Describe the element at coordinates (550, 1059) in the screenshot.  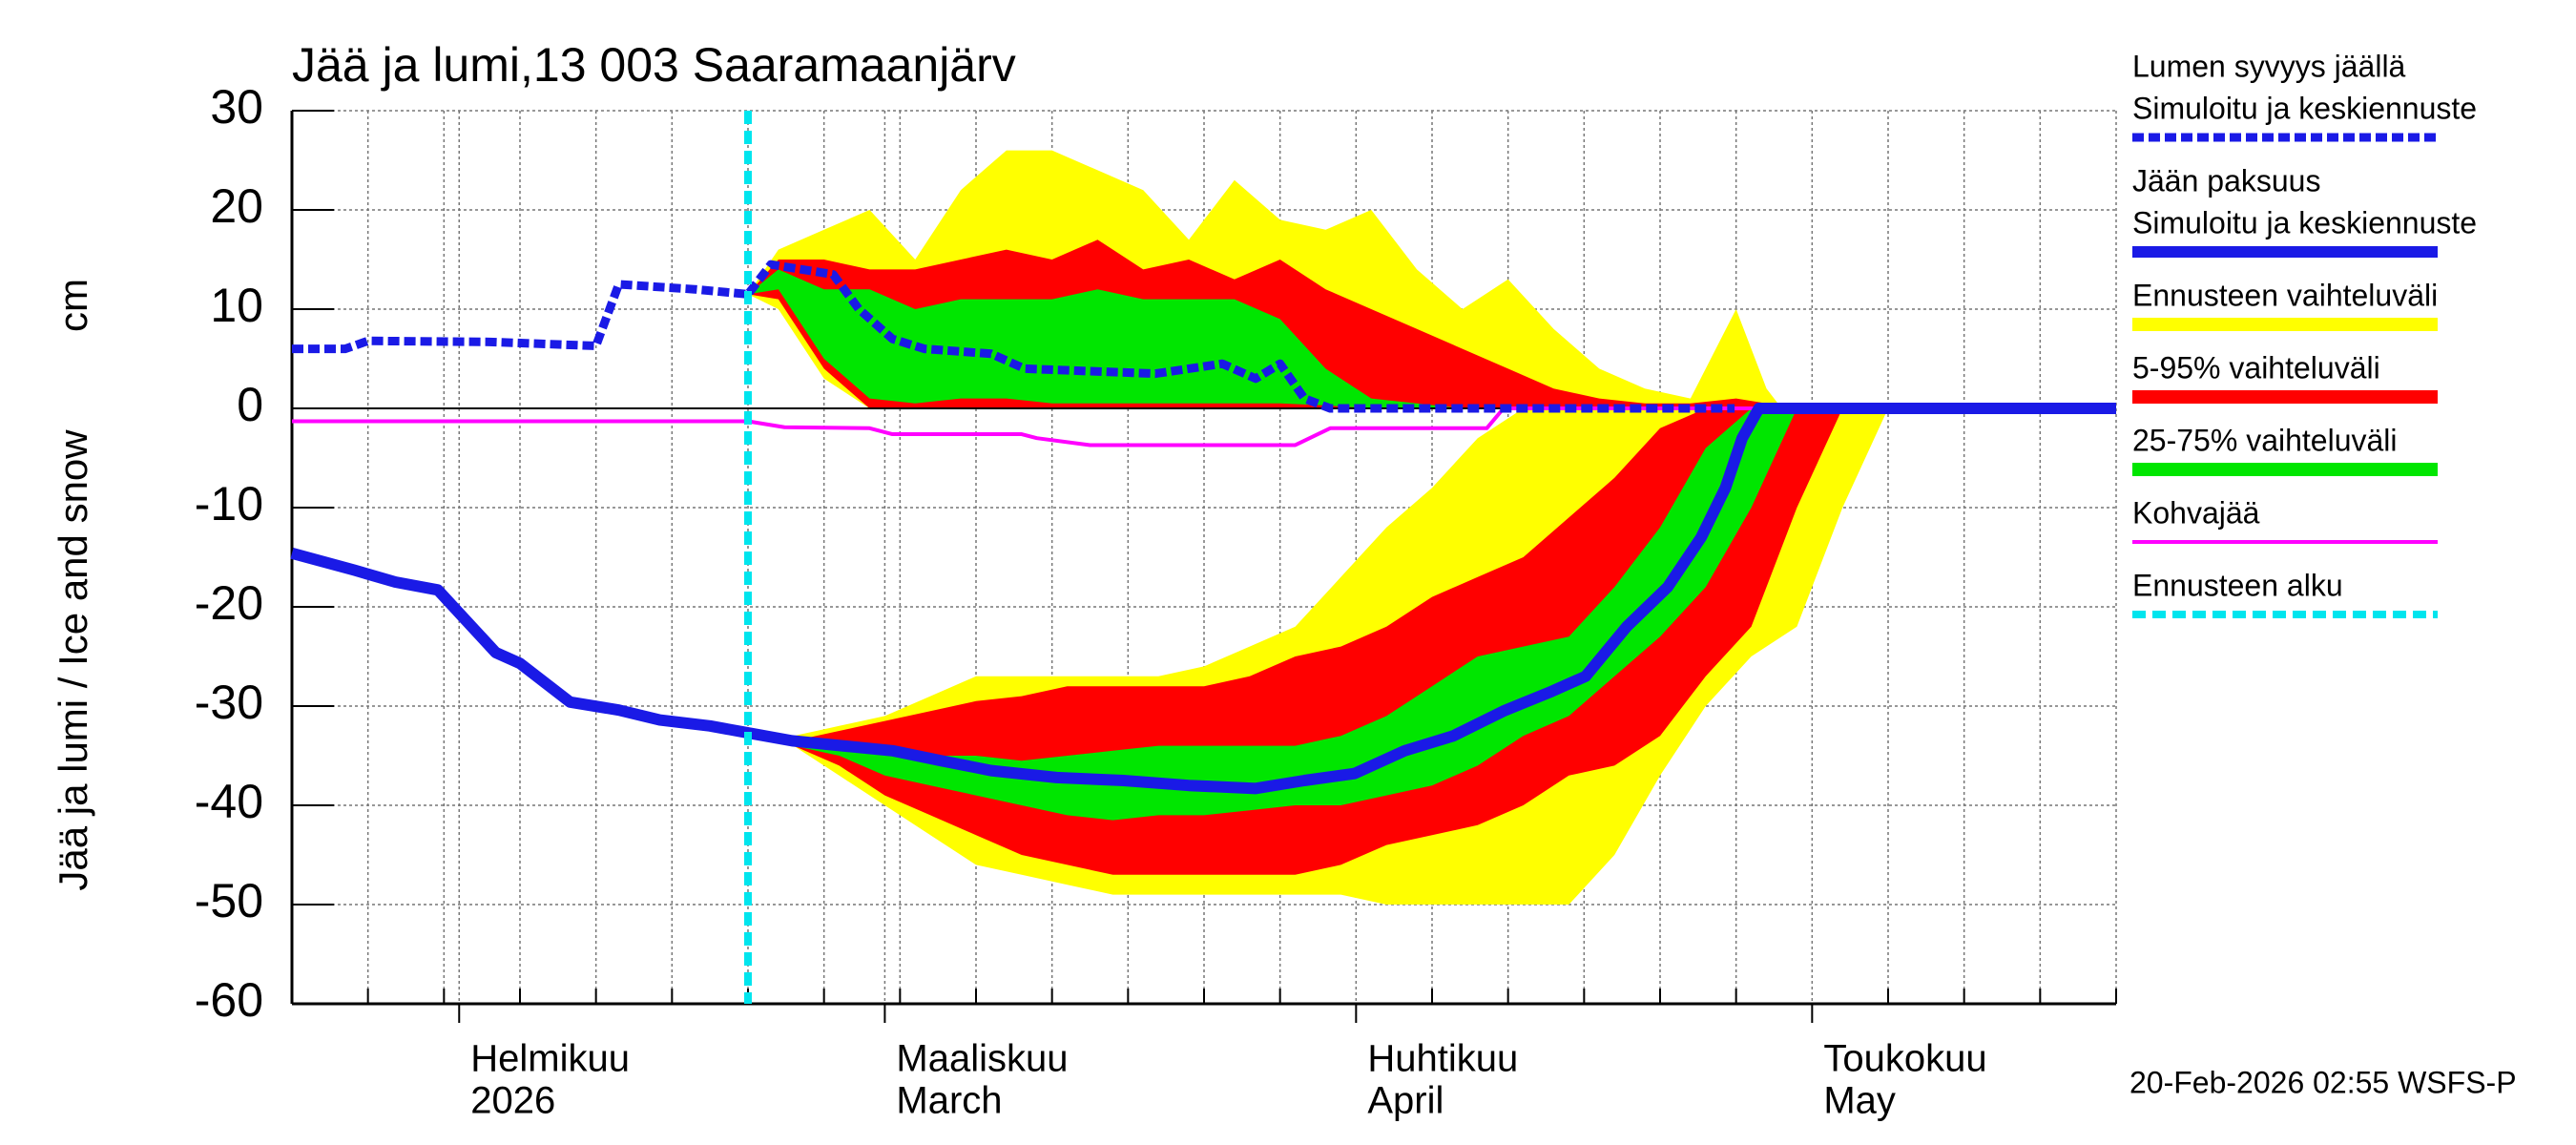
I see `x-tick-label: Helmikuu` at that location.